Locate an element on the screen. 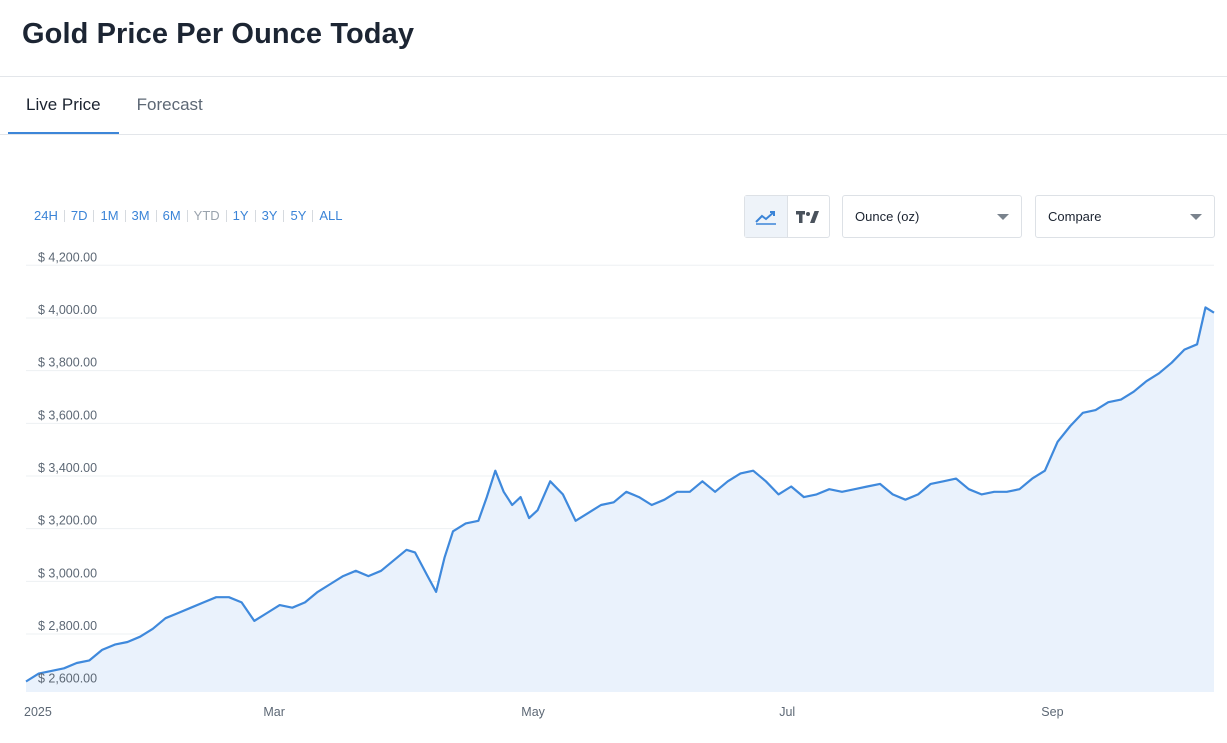 This screenshot has width=1227, height=743. line-chart-button is located at coordinates (766, 216).